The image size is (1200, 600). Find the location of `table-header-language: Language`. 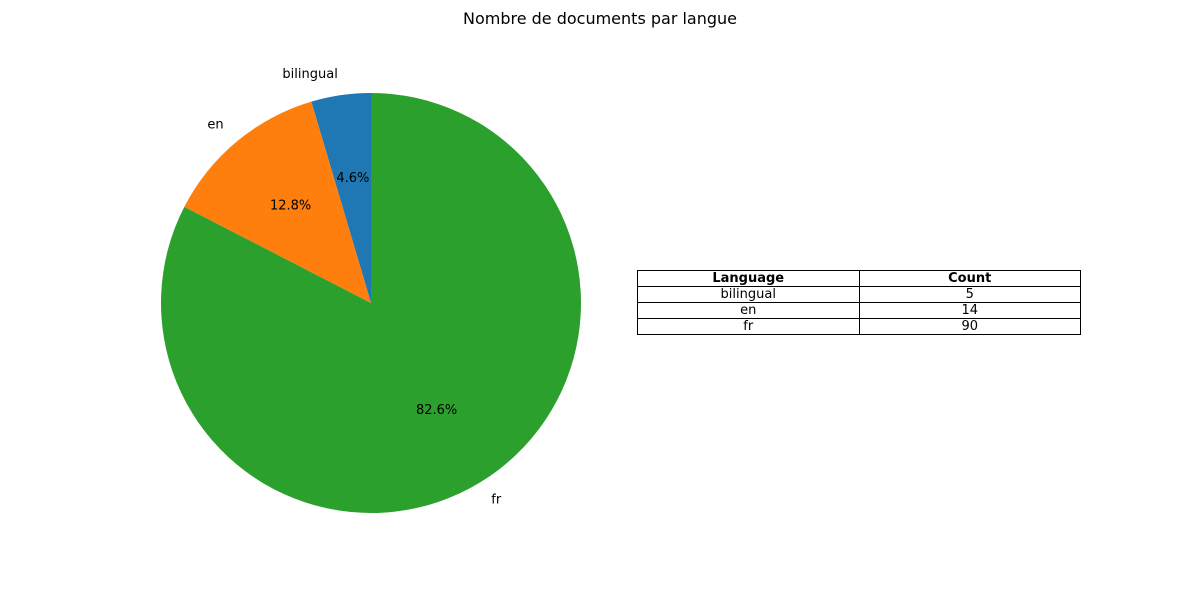

table-header-language: Language is located at coordinates (748, 278).